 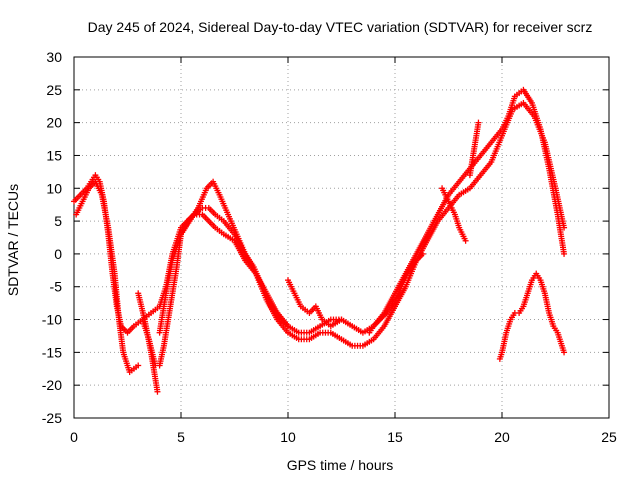 I want to click on series-track-h, so click(x=474, y=149).